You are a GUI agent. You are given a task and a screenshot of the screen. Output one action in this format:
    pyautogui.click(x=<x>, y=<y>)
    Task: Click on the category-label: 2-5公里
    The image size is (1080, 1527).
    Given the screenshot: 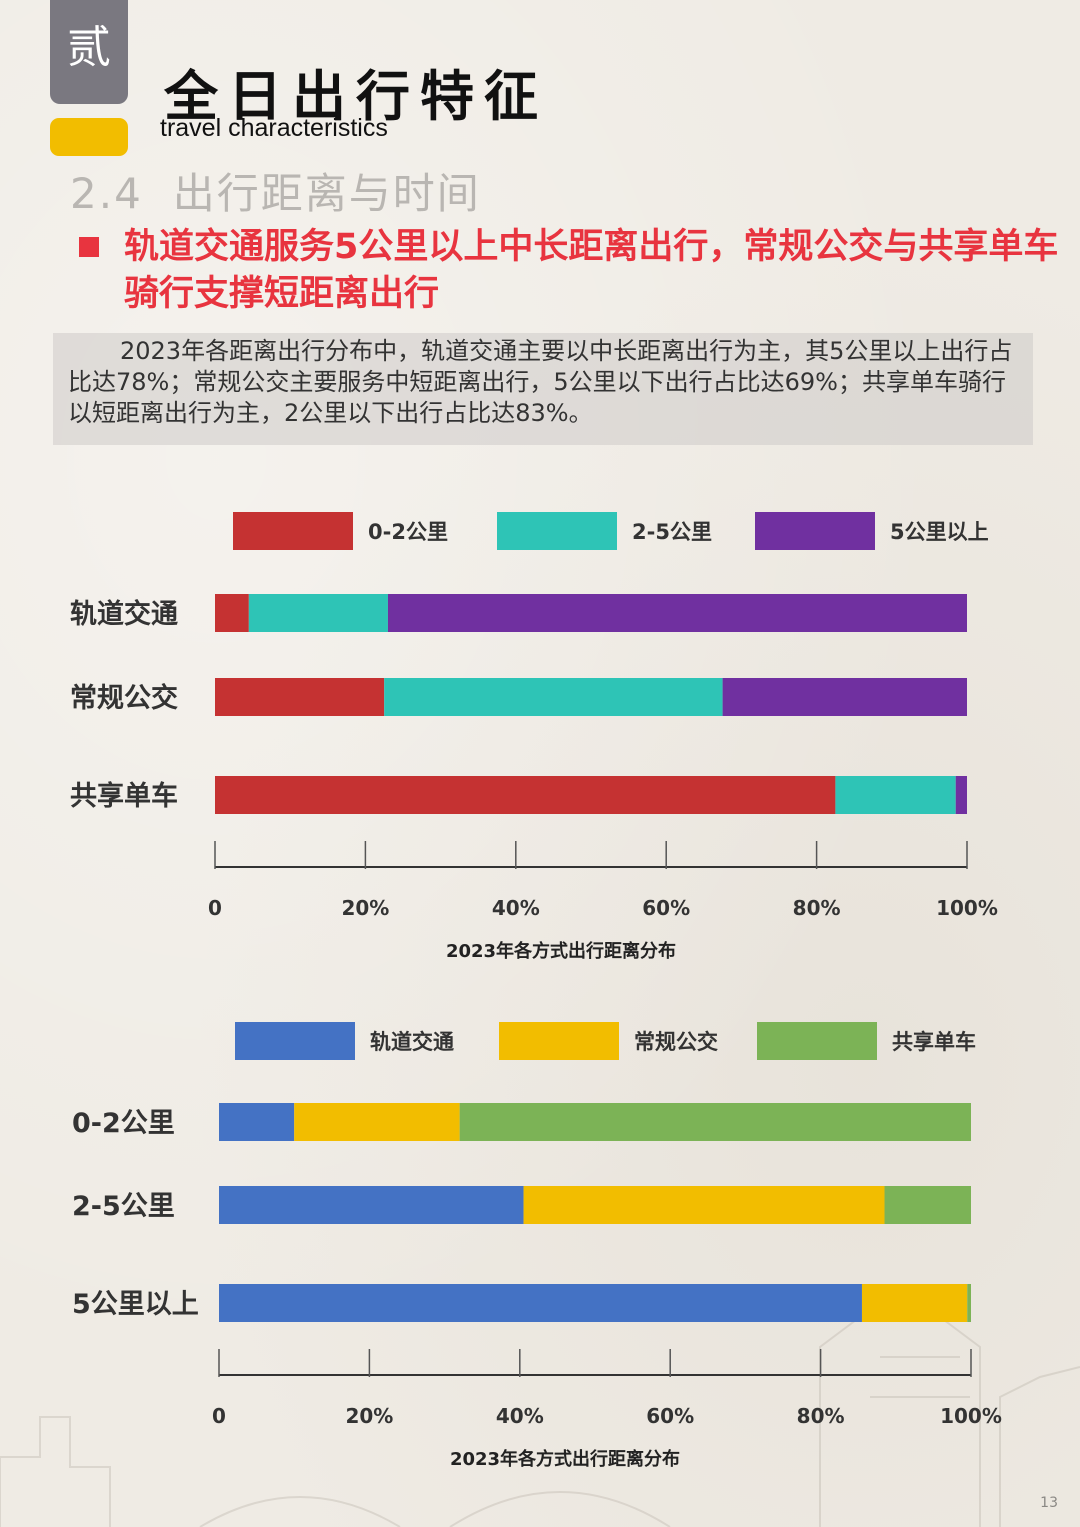 What is the action you would take?
    pyautogui.click(x=123, y=1206)
    